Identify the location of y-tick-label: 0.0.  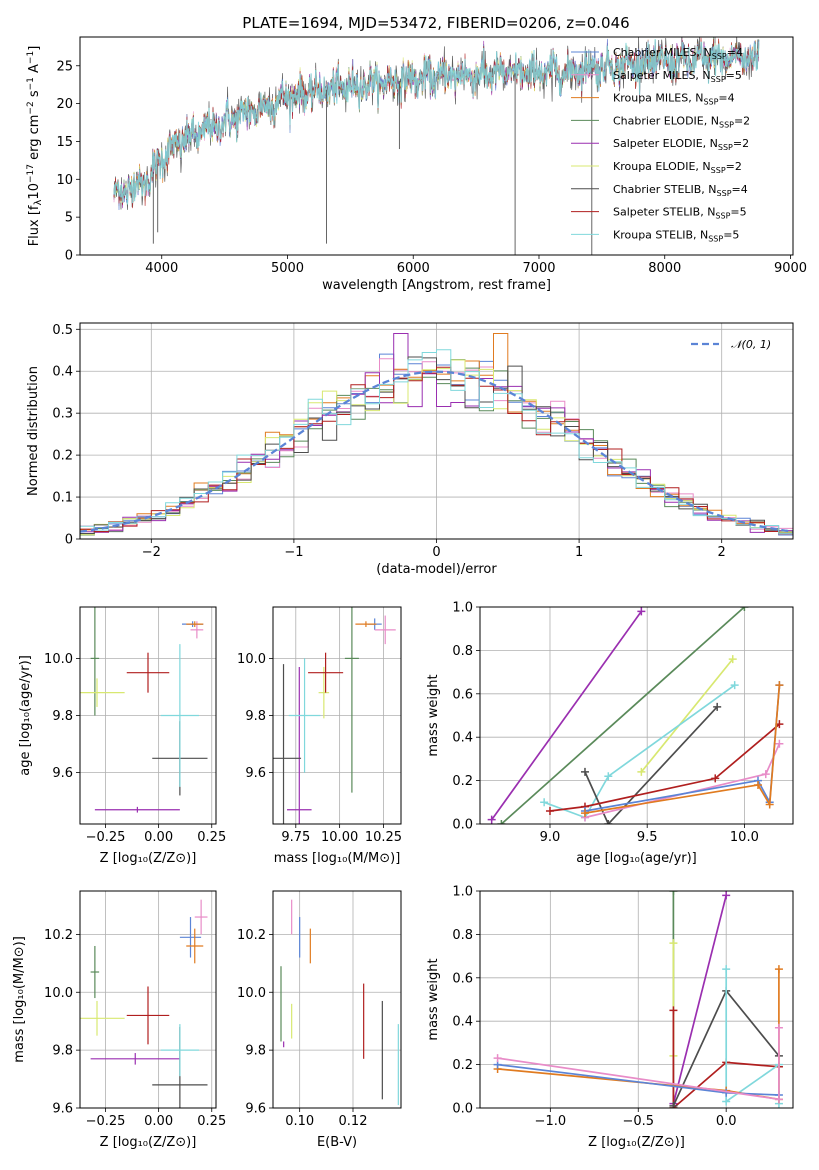
(462, 825).